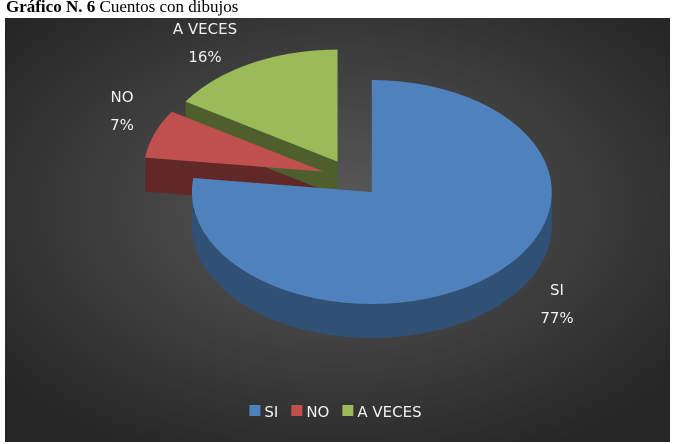  What do you see at coordinates (389, 412) in the screenshot?
I see `legend-label: A VECES` at bounding box center [389, 412].